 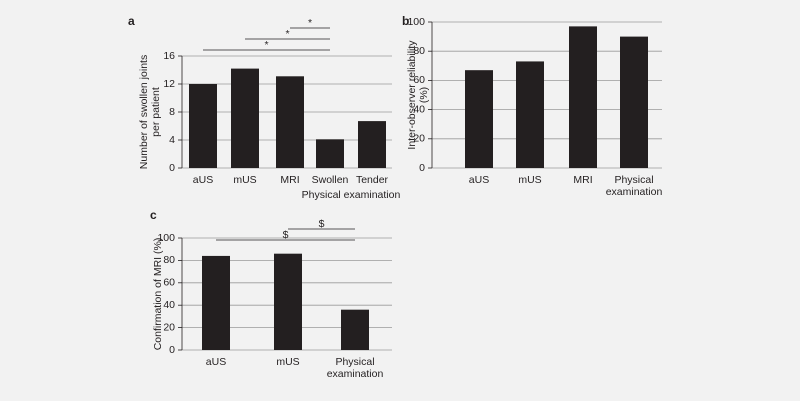 I want to click on group-label: Physical examination, so click(x=351, y=195).